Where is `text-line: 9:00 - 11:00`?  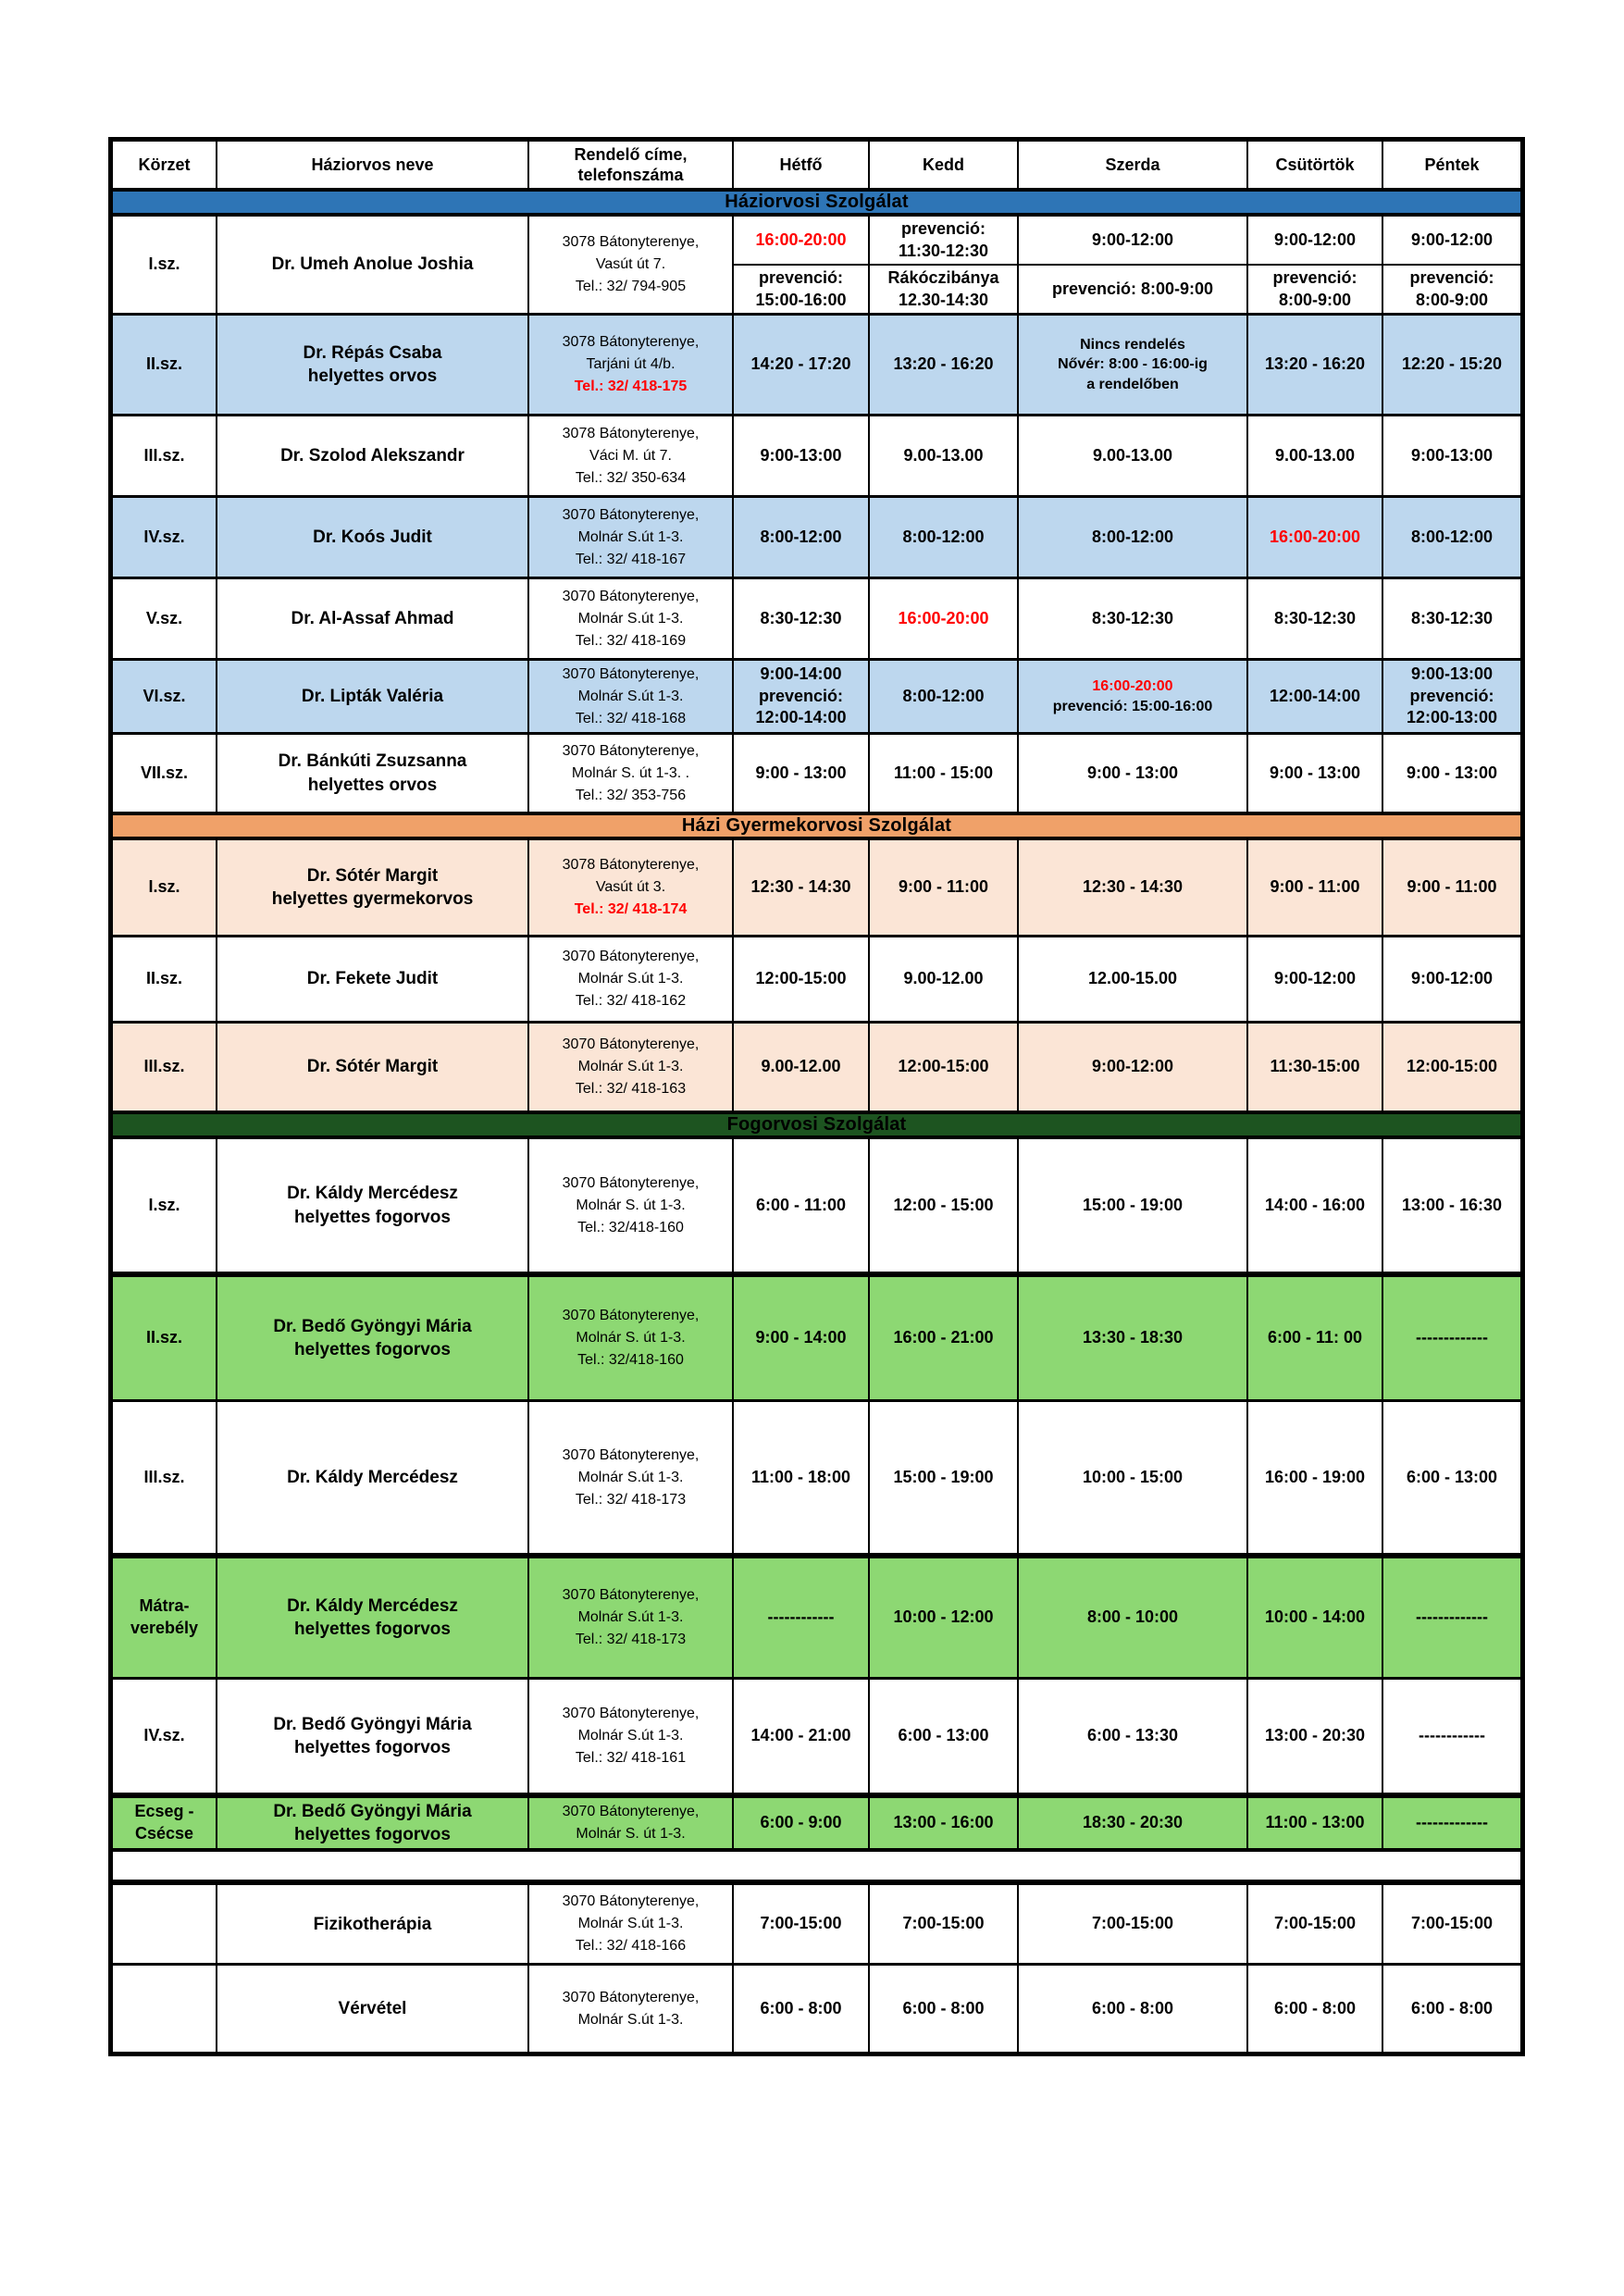
text-line: 9:00 - 11:00 is located at coordinates (943, 887).